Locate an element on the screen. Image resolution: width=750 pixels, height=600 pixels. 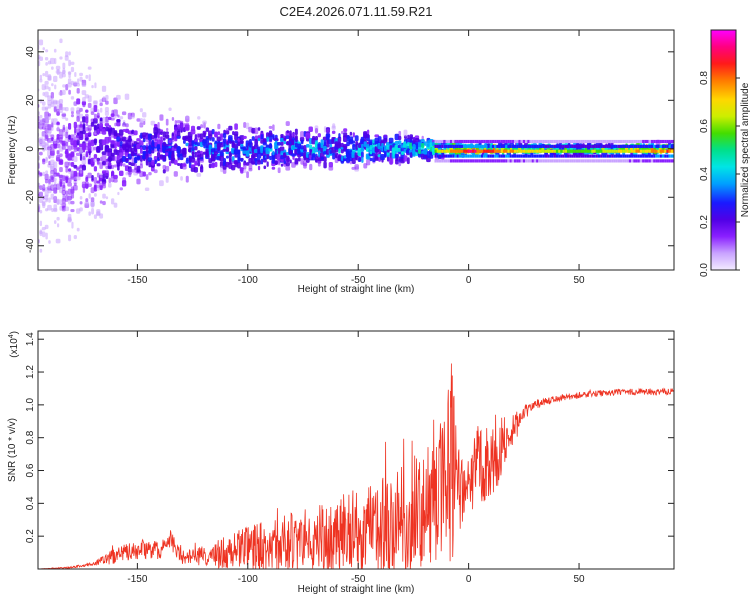
snr-y-tick-label: 0.8 is located at coordinates (30, 437).